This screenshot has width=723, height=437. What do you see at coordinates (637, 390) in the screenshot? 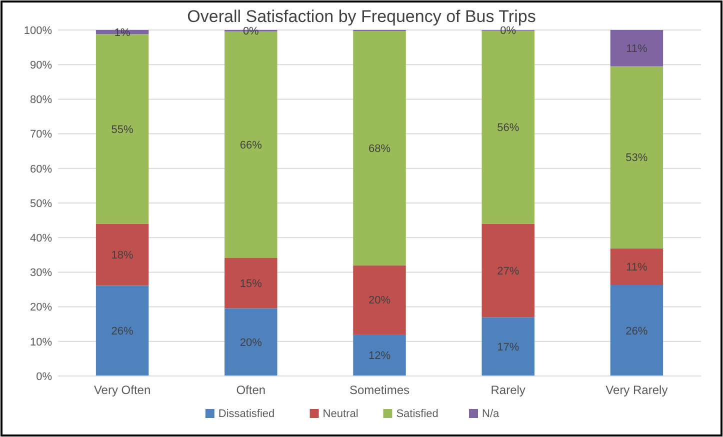
I see `x-tick-label: Very Rarely` at bounding box center [637, 390].